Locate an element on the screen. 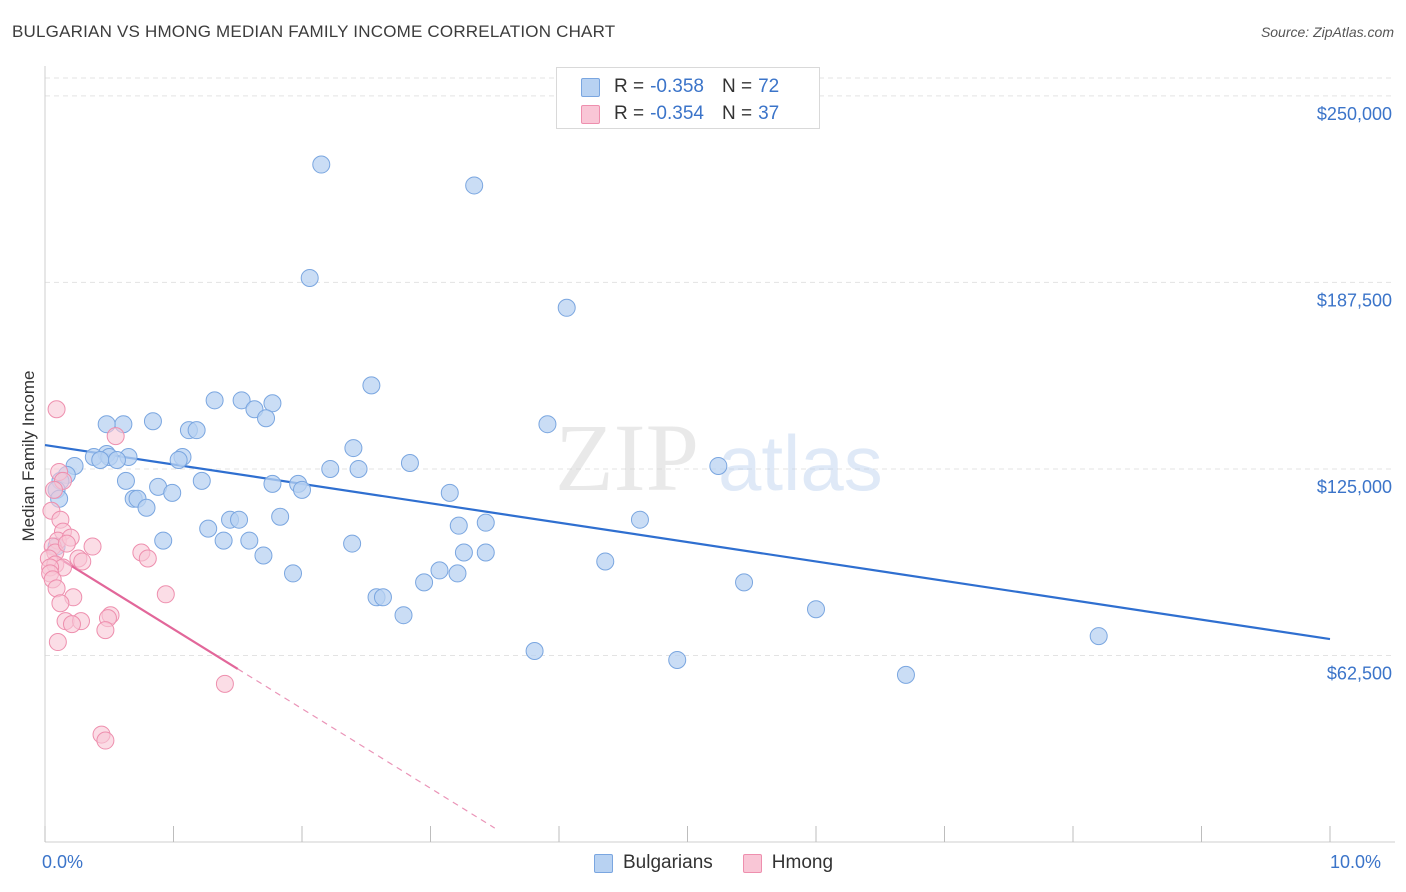  legend-item-hmong: Hmong is located at coordinates (788, 863).